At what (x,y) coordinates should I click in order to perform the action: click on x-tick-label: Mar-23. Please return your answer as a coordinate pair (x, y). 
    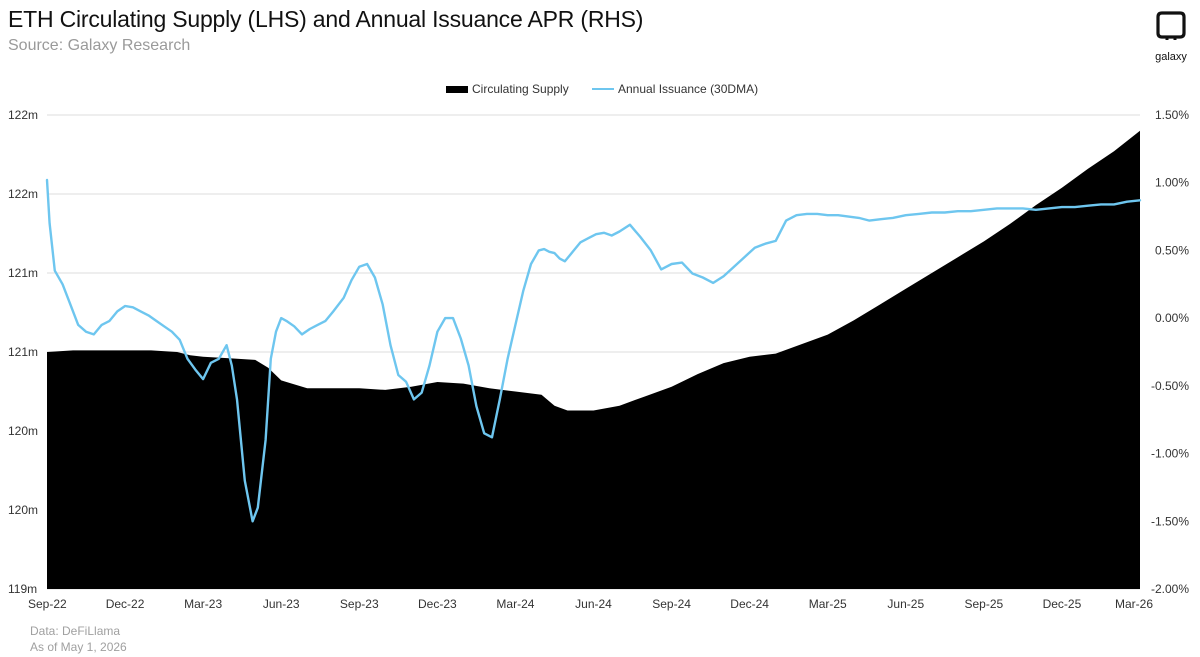
    Looking at the image, I should click on (203, 604).